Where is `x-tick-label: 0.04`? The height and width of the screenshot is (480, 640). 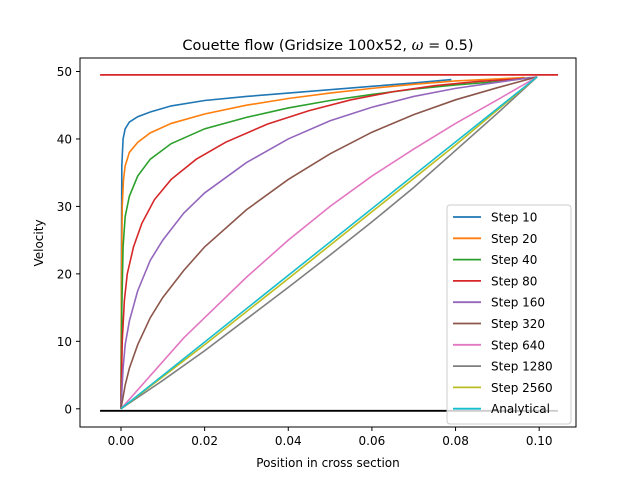
x-tick-label: 0.04 is located at coordinates (288, 441).